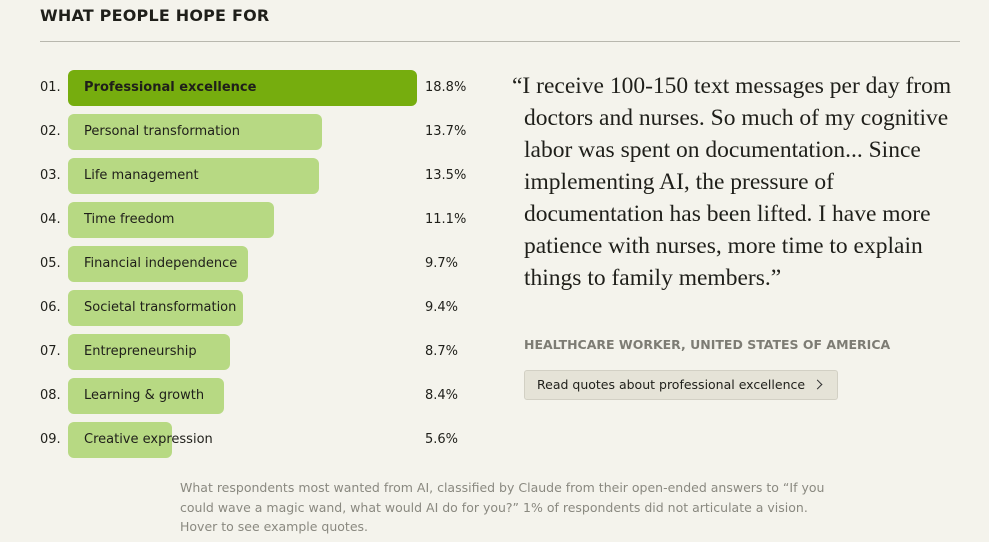  What do you see at coordinates (50, 175) in the screenshot?
I see `rank-label: 03.` at bounding box center [50, 175].